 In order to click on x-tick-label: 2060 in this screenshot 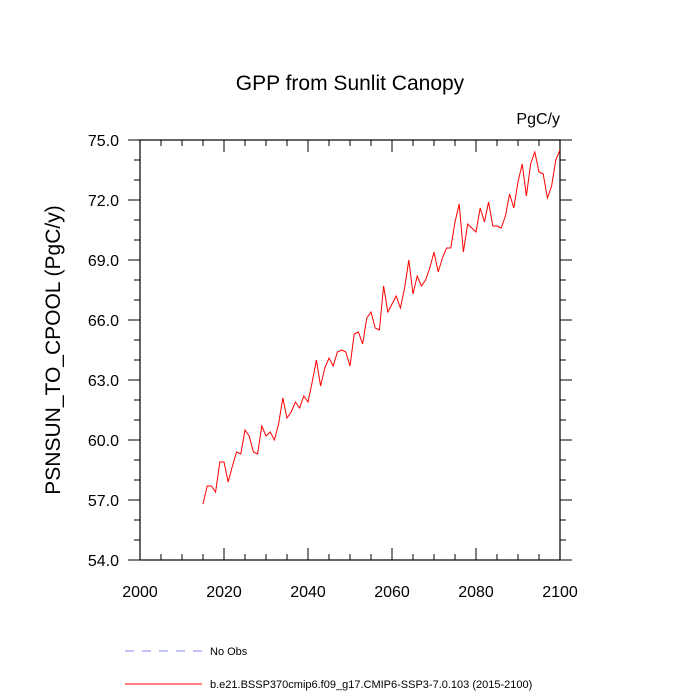, I will do `click(392, 592)`.